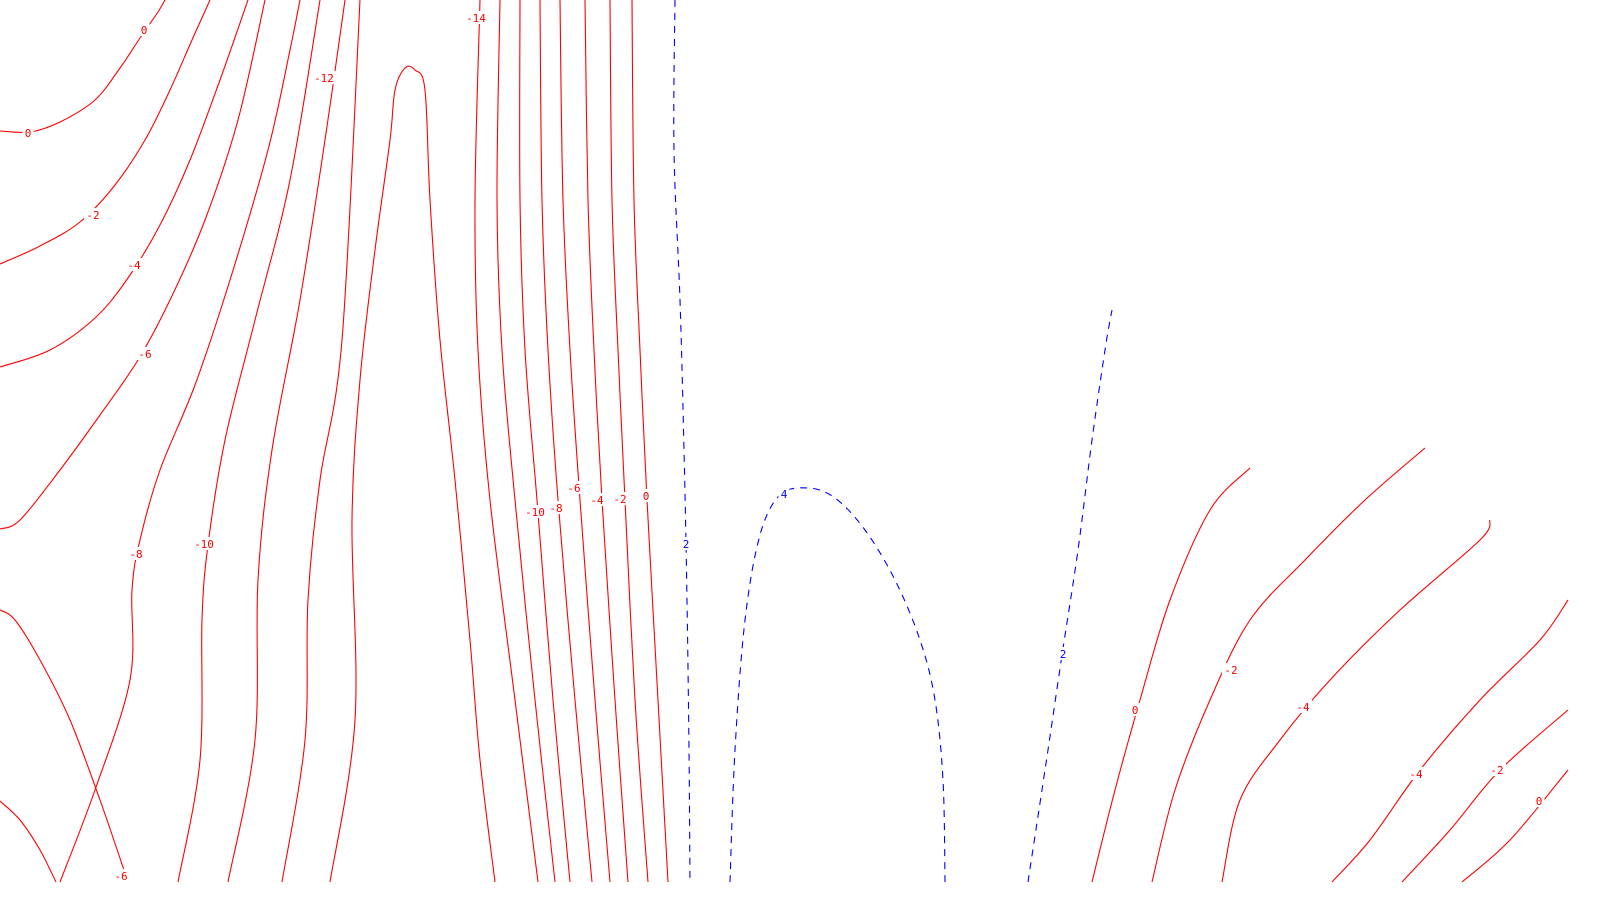 The width and height of the screenshot is (1600, 900). I want to click on contour-label-12: -6, so click(574, 488).